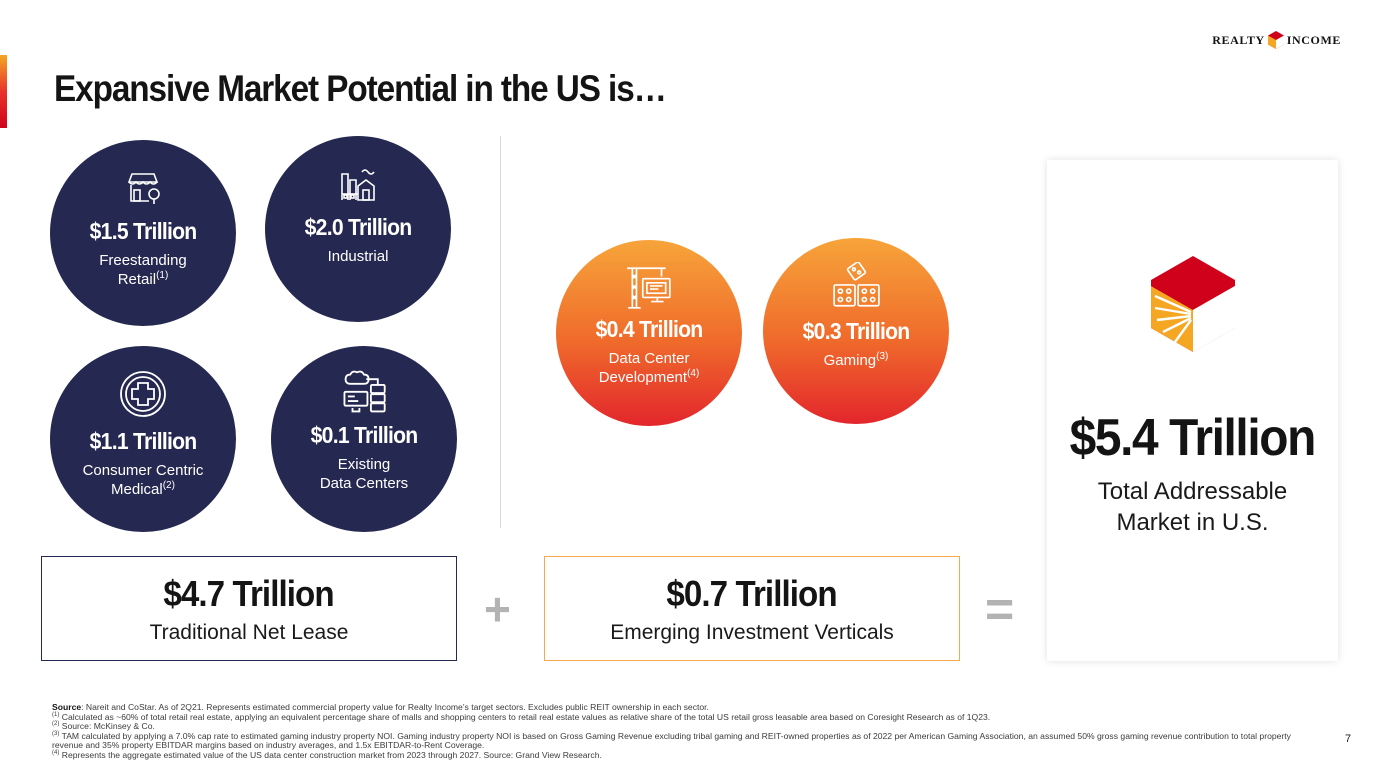 Image resolution: width=1379 pixels, height=771 pixels. Describe the element at coordinates (162, 275) in the screenshot. I see `footnote-ref-1: (1)` at that location.